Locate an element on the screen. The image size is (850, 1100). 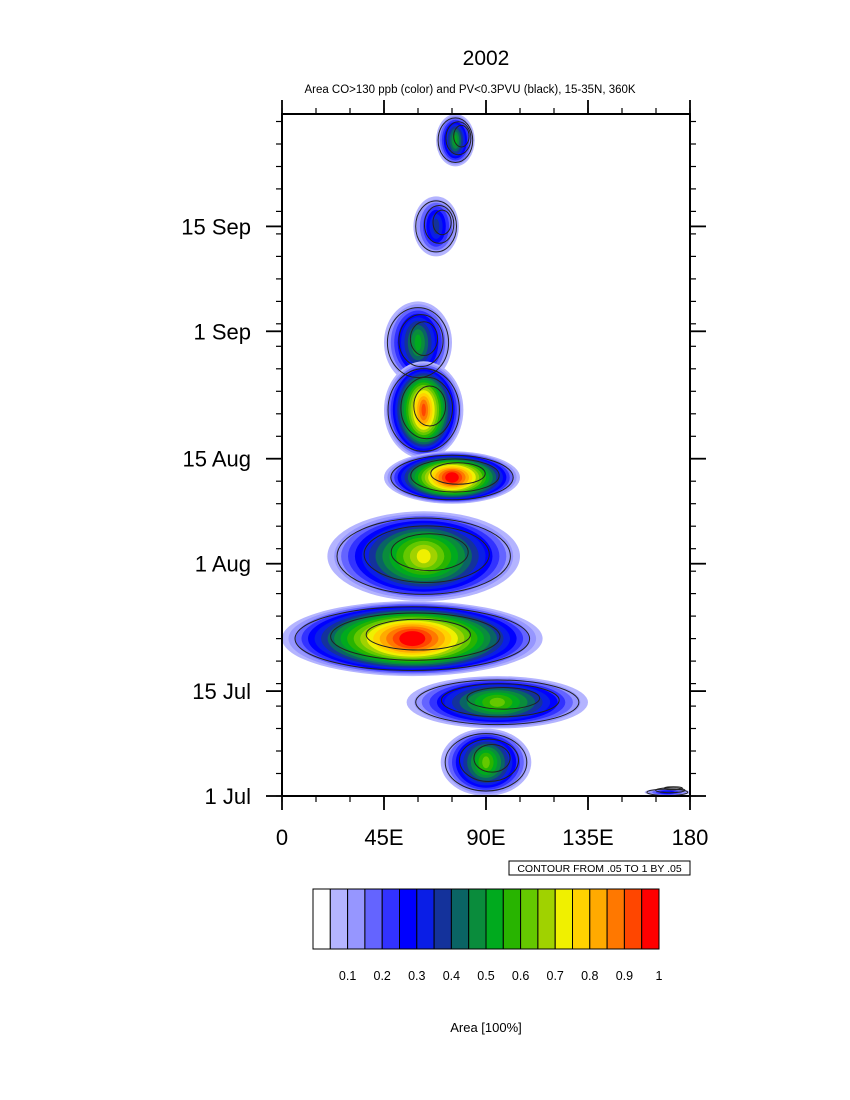
y-tick-label: 15 Sep is located at coordinates (216, 226).